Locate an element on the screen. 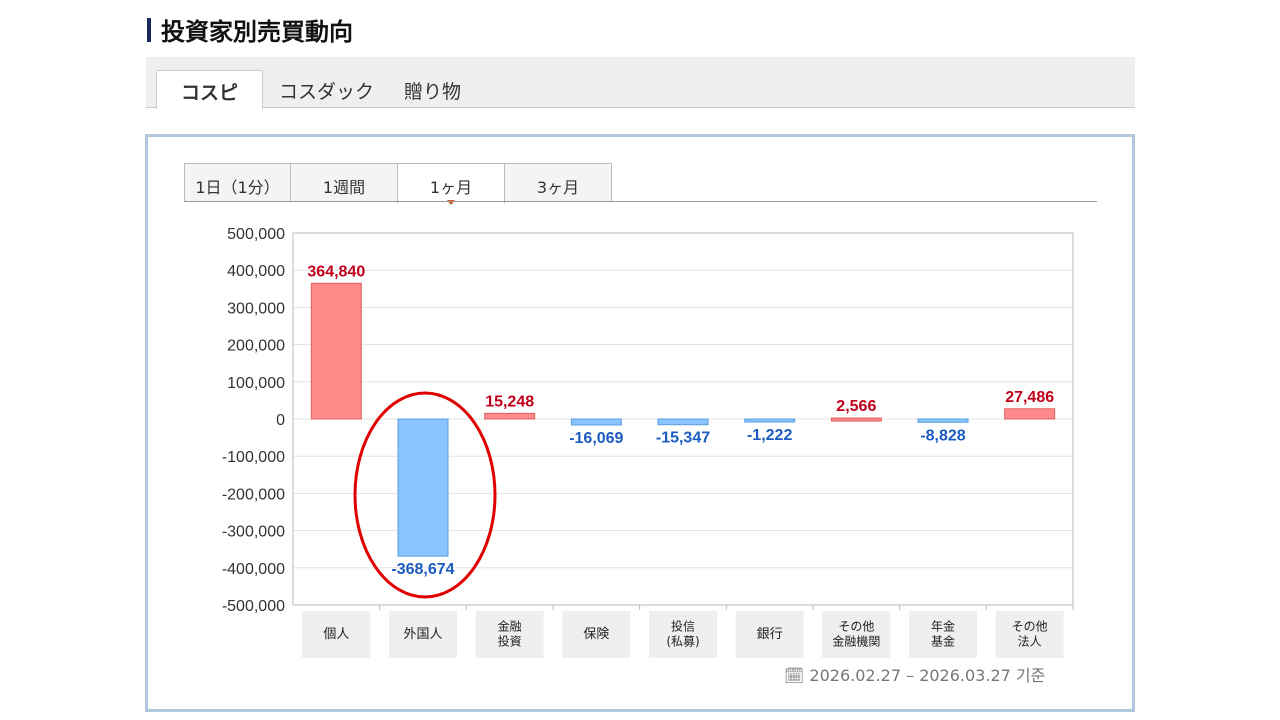 The image size is (1280, 720). category-label: 金融 is located at coordinates (510, 626).